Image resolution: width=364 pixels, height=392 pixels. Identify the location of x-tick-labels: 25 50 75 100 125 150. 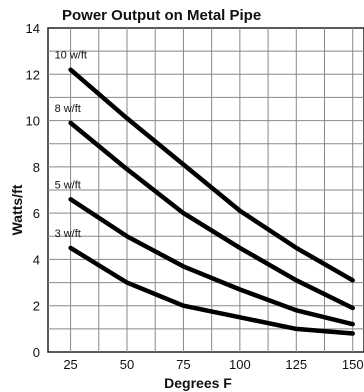
(213, 364).